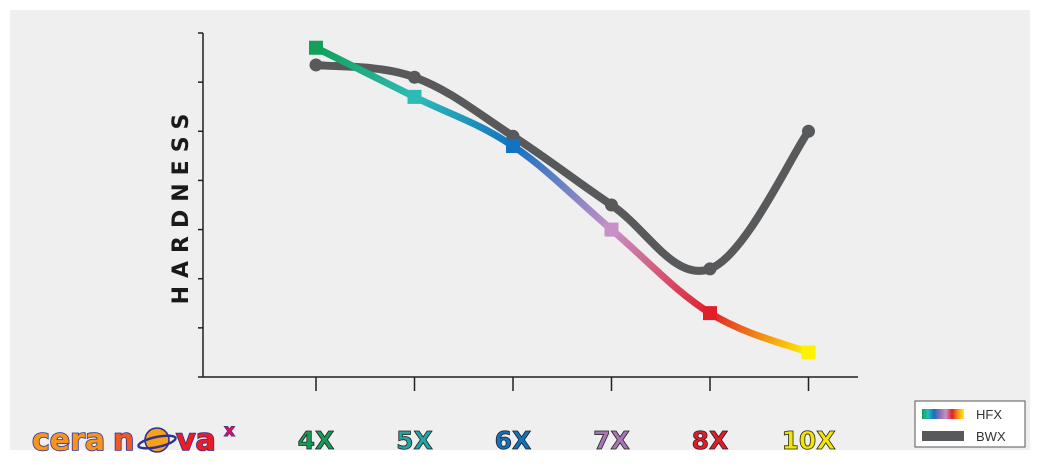 Image resolution: width=1041 pixels, height=476 pixels. What do you see at coordinates (808, 440) in the screenshot?
I see `x-tick-label-10x: 10X` at bounding box center [808, 440].